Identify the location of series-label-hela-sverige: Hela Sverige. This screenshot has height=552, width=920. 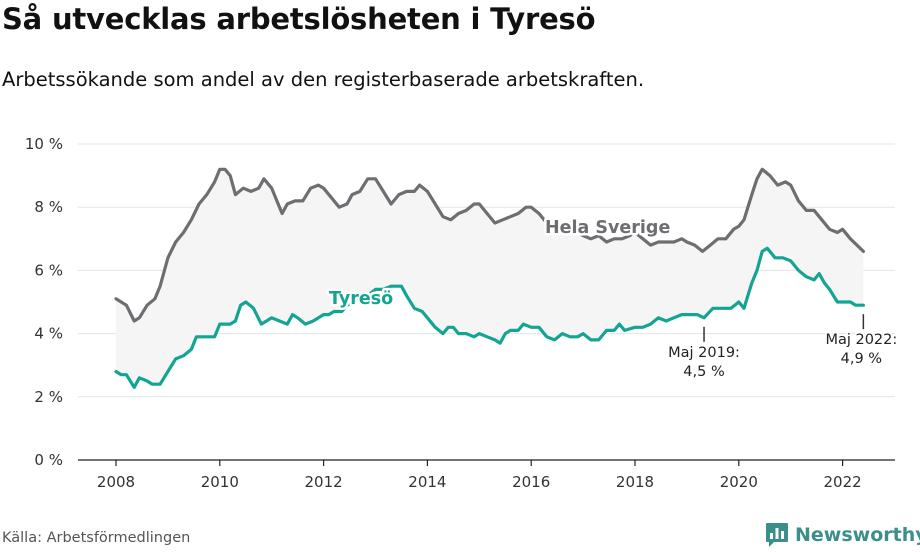
(607, 228).